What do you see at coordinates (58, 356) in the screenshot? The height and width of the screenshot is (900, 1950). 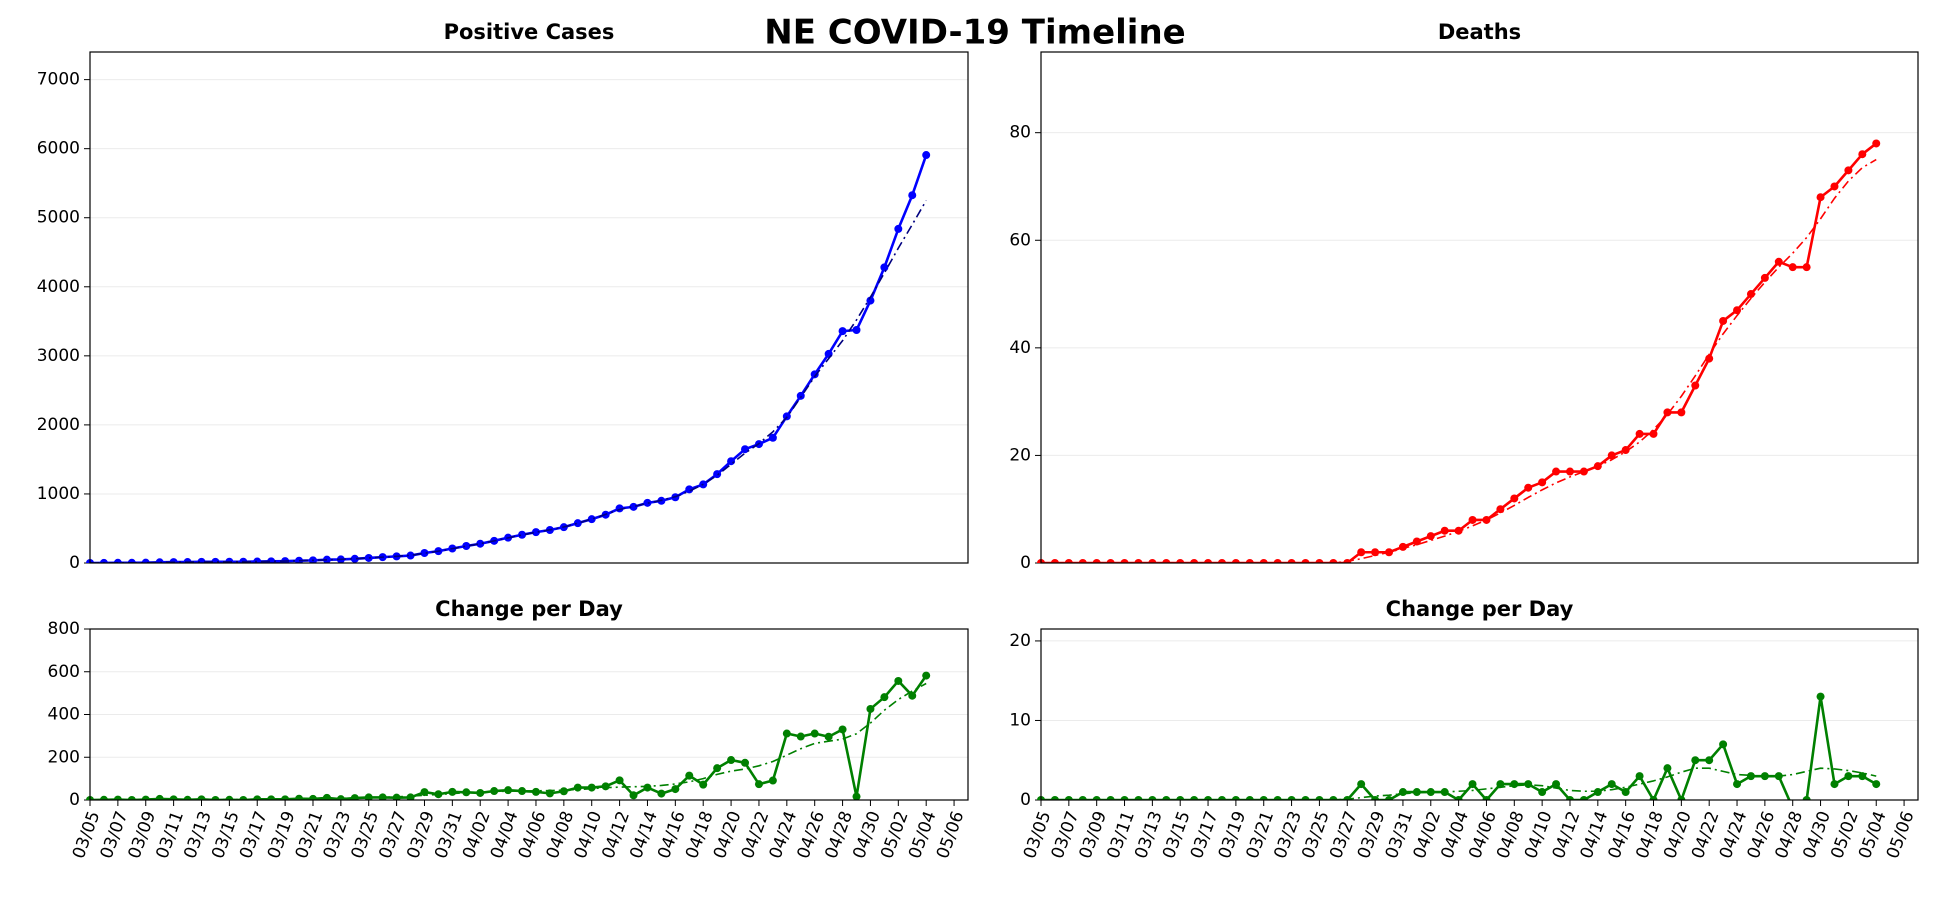 I see `y-tick-label: 3000` at bounding box center [58, 356].